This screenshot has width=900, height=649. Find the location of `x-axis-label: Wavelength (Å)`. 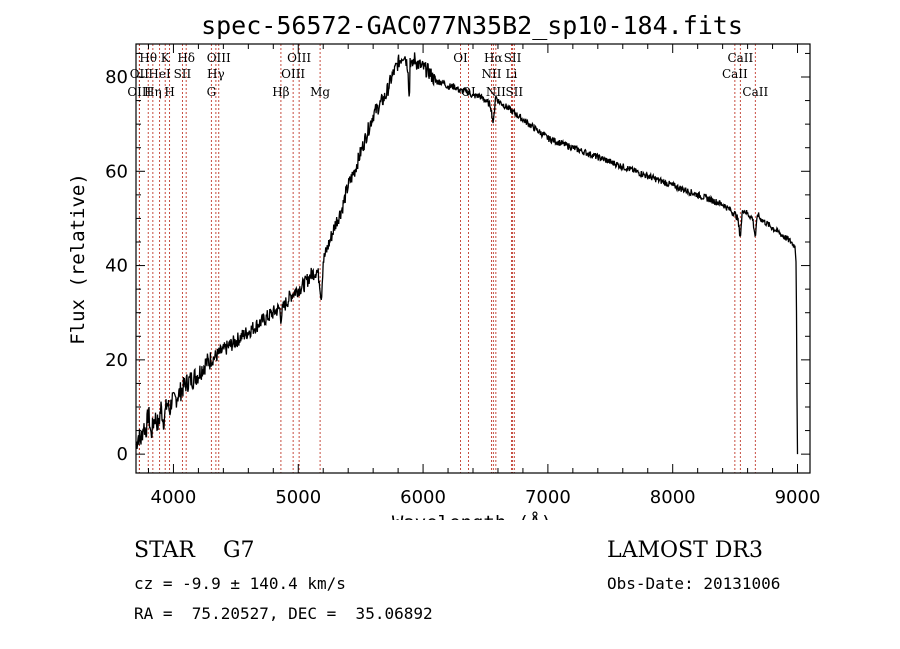

x-axis-label: Wavelength (Å) is located at coordinates (472, 515).